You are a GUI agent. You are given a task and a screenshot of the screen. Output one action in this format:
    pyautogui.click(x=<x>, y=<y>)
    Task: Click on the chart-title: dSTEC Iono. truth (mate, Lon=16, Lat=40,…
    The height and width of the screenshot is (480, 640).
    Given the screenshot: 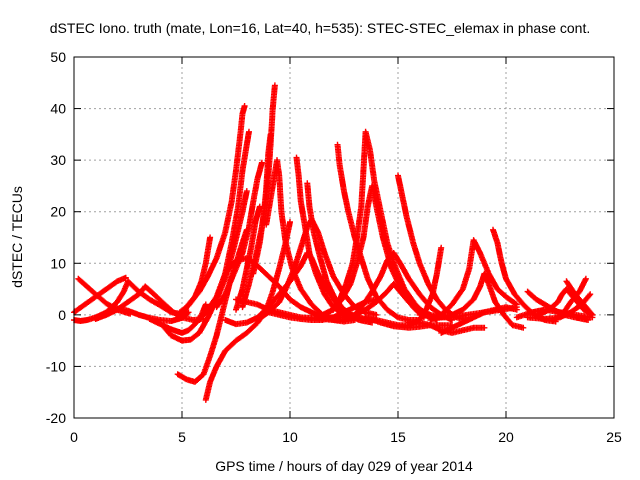 What is the action you would take?
    pyautogui.click(x=320, y=28)
    